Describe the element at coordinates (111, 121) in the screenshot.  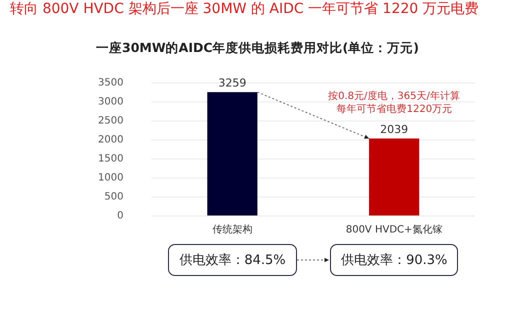
I see `y-tick-label: 2500` at that location.